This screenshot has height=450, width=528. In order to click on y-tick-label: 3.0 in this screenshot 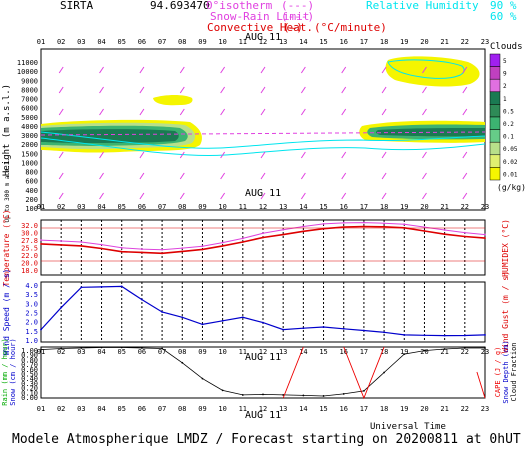, I will do `click(31, 304)`.